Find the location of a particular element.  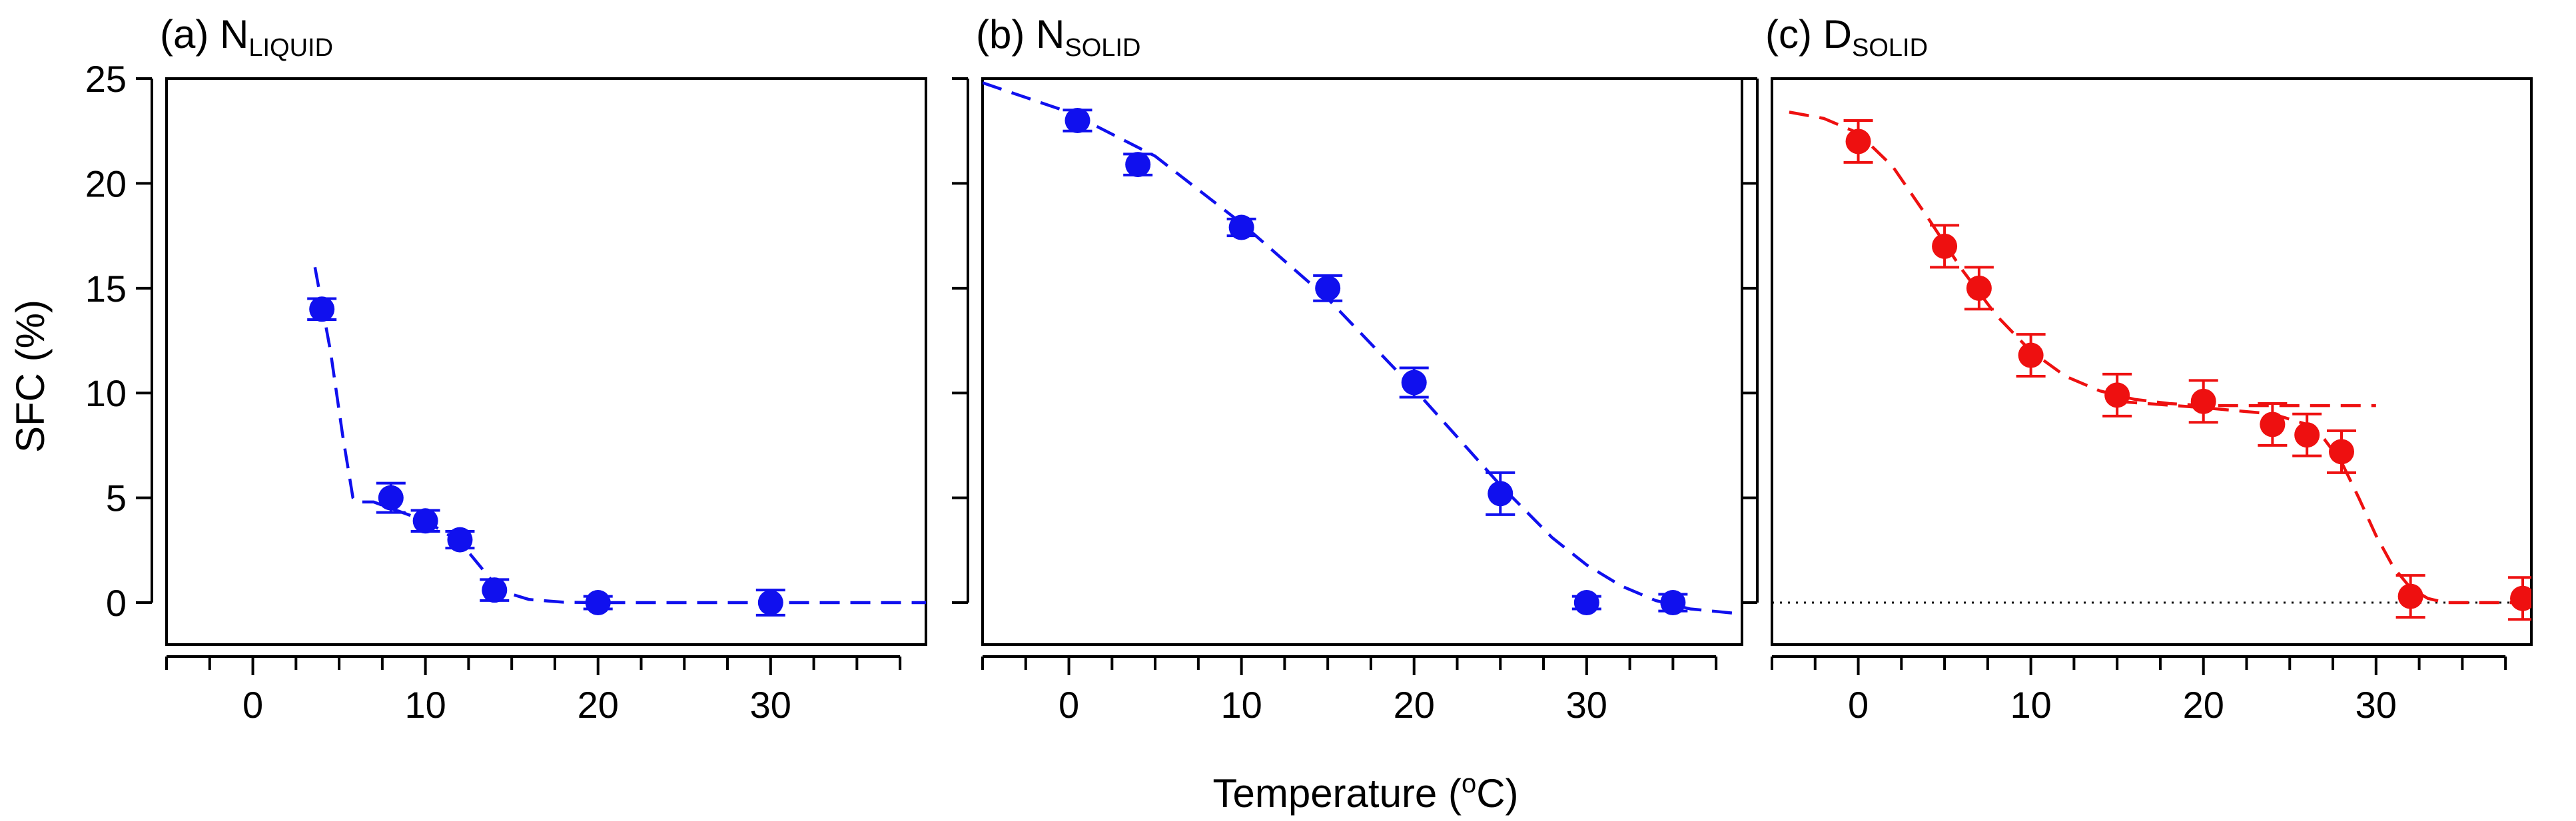

y-tick-label: 15 is located at coordinates (106, 289).